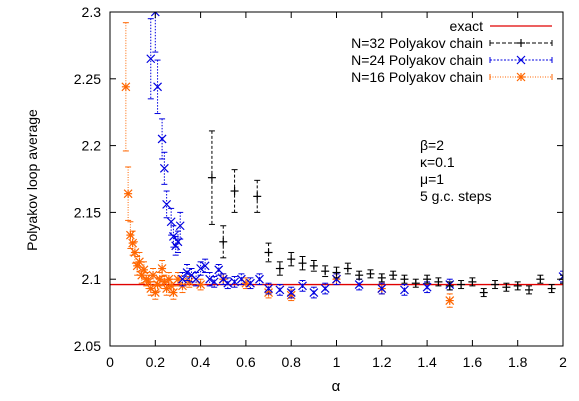 This screenshot has height=401, width=579. I want to click on x-tick-label: 1, so click(337, 362).